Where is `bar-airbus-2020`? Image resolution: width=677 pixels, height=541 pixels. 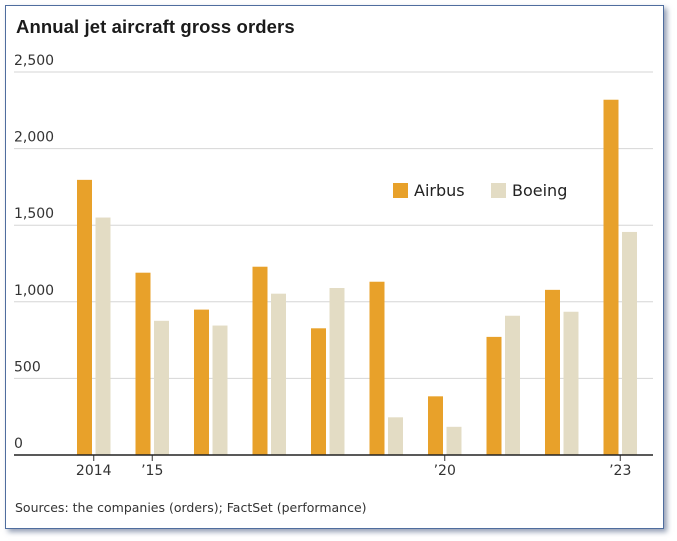 bar-airbus-2020 is located at coordinates (435, 425).